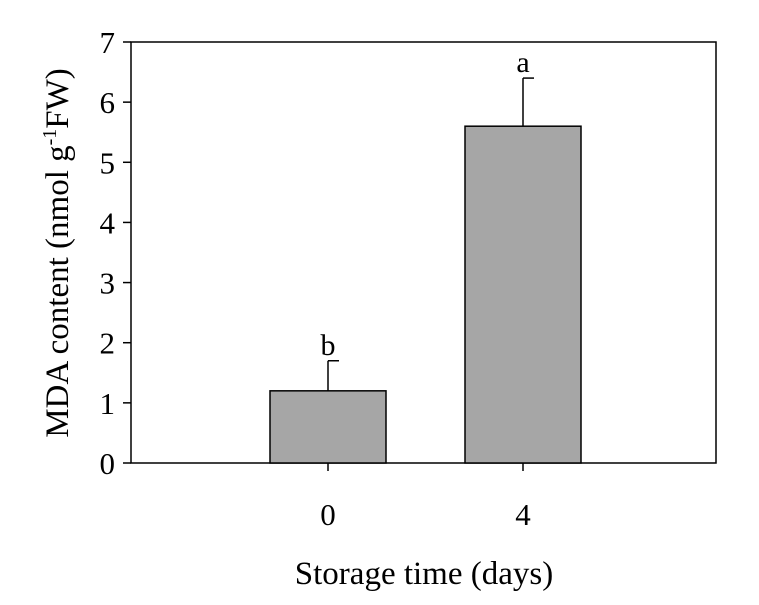  What do you see at coordinates (522, 62) in the screenshot?
I see `significance-label: a` at bounding box center [522, 62].